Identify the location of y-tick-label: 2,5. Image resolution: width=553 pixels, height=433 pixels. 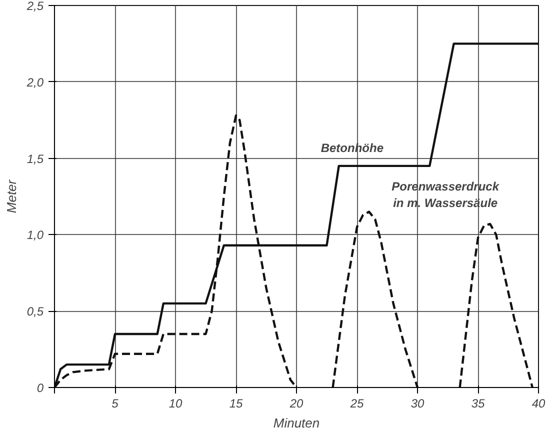
(35, 6).